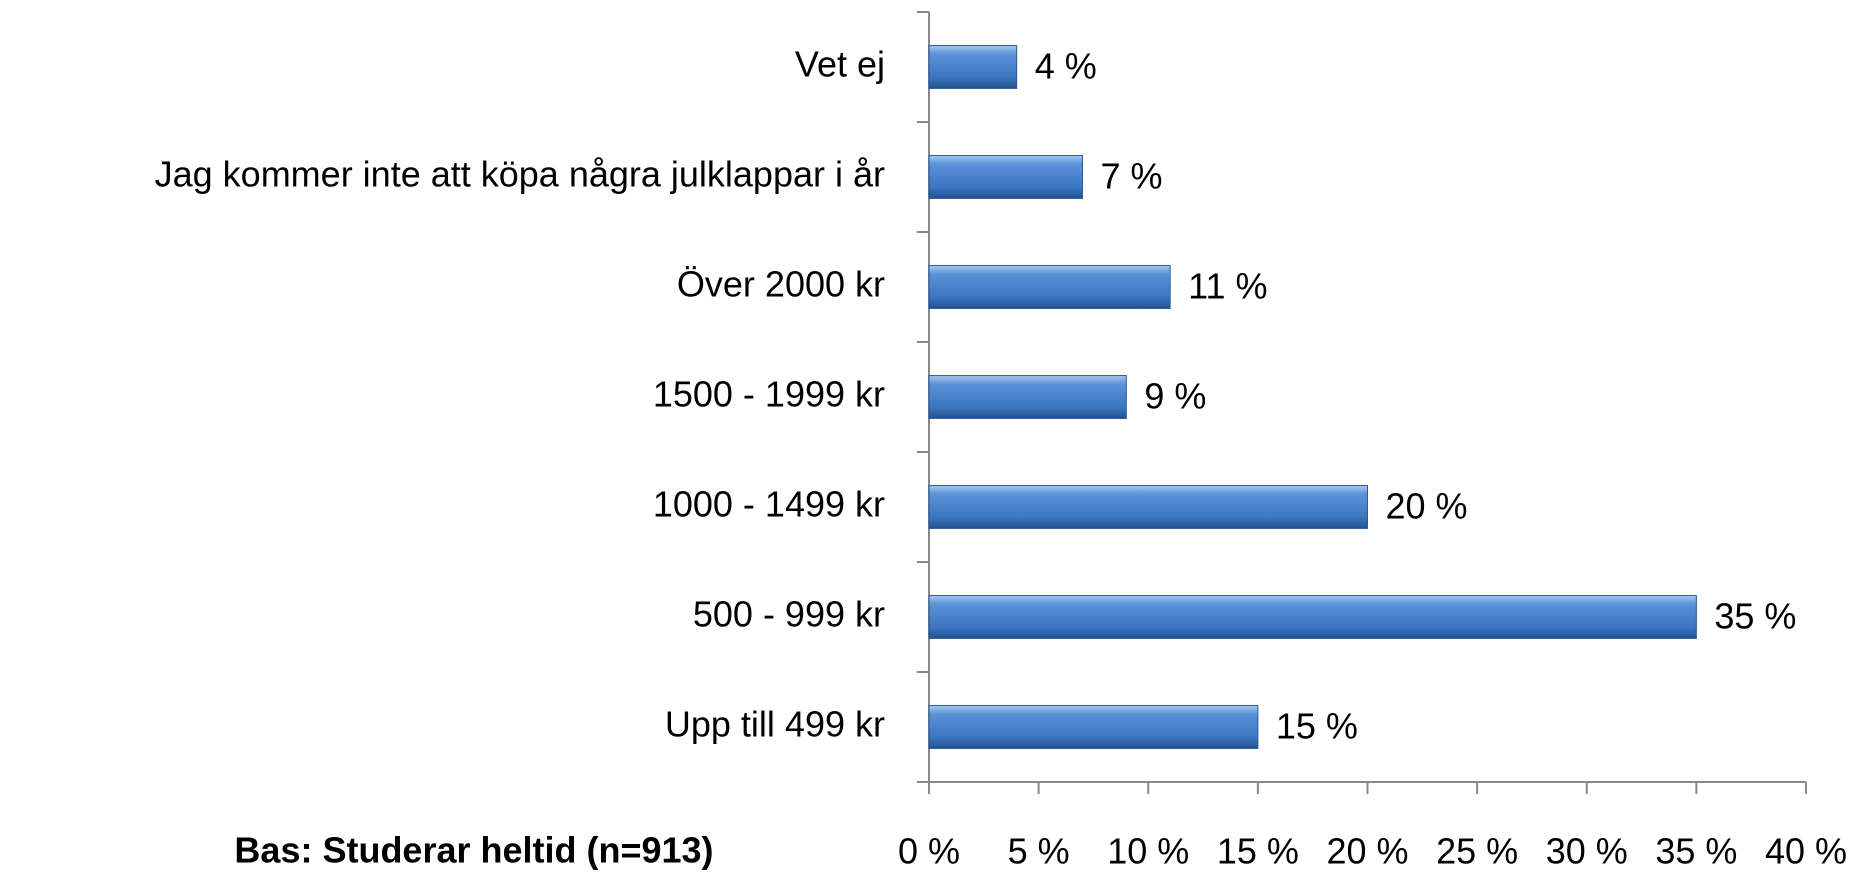  I want to click on value-label: 11 %, so click(1227, 286).